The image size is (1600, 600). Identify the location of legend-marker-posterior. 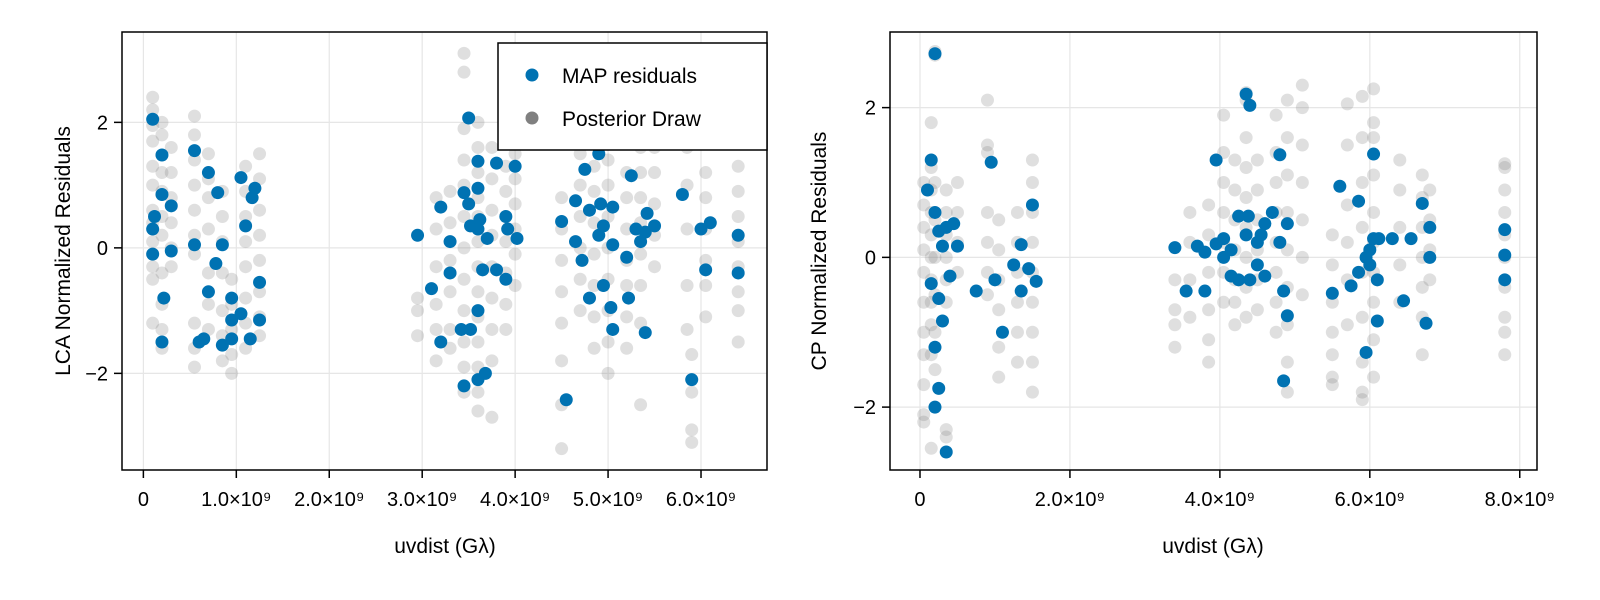
(532, 118).